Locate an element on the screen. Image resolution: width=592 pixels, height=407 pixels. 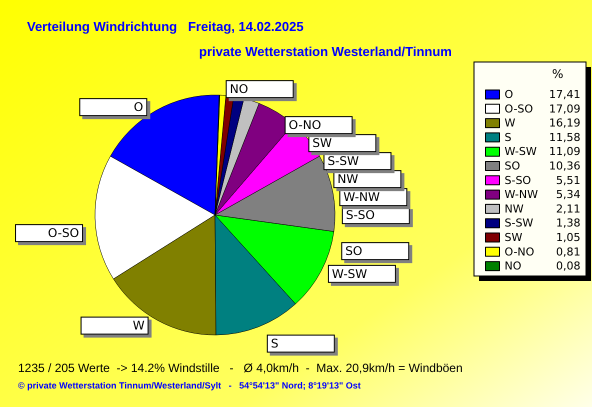
data-label: 11,09 is located at coordinates (564, 151).